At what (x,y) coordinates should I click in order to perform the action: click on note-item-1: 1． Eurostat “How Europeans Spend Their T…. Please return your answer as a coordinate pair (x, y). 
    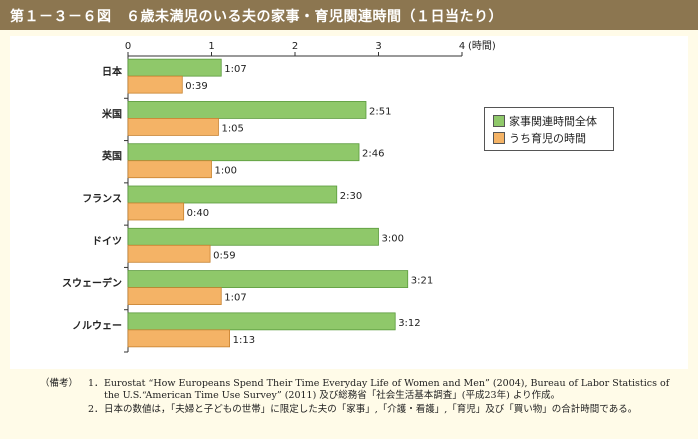
    Looking at the image, I should click on (386, 390).